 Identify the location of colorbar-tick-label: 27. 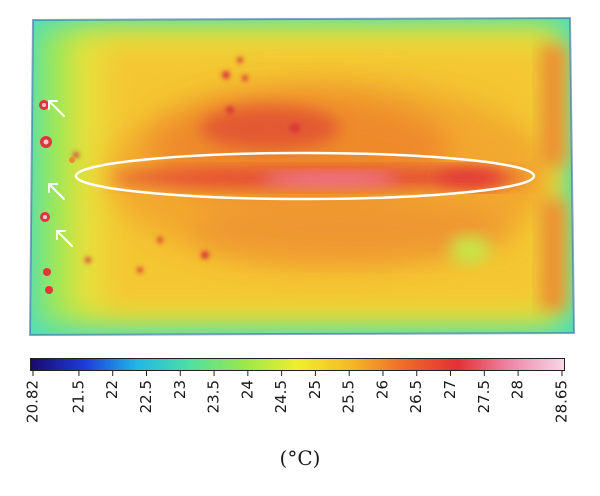
(450, 389).